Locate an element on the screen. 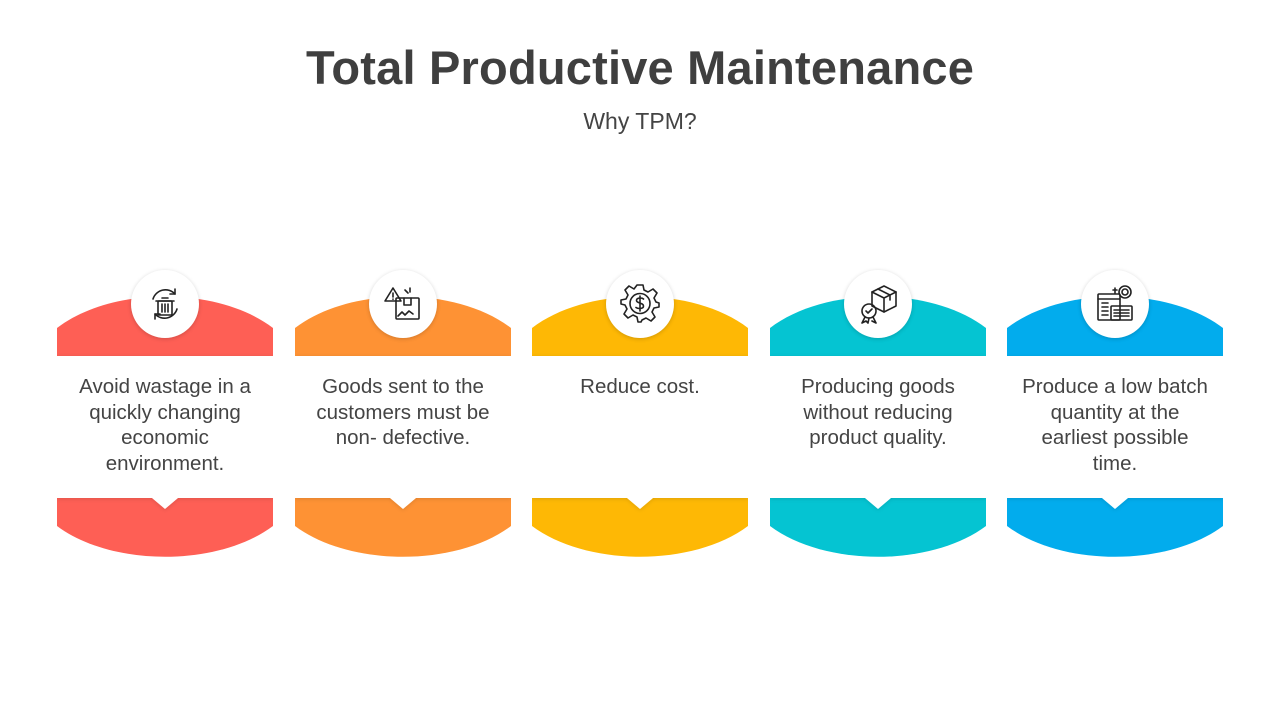  card-4-panel is located at coordinates (878, 432).